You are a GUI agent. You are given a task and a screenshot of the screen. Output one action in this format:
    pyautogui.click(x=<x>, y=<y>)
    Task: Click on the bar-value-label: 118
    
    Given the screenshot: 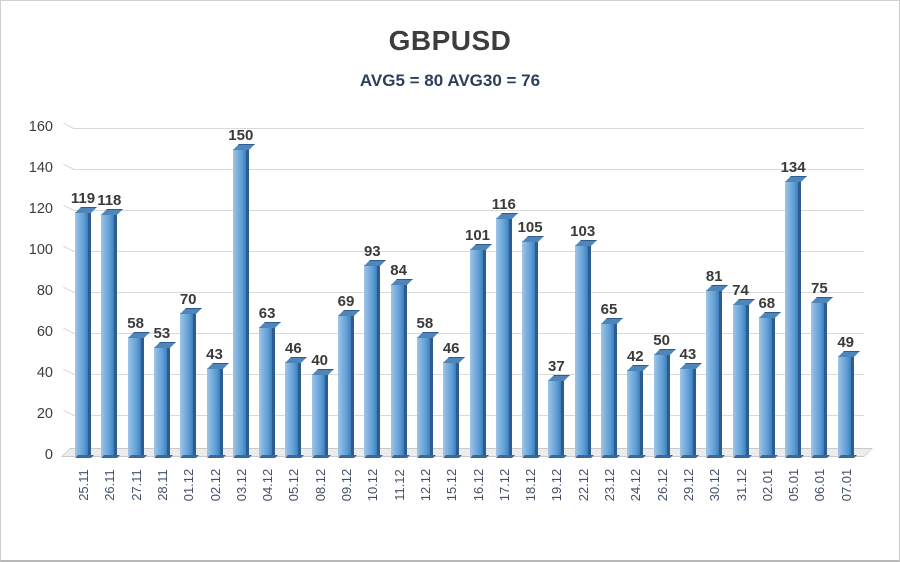 What is the action you would take?
    pyautogui.click(x=109, y=201)
    